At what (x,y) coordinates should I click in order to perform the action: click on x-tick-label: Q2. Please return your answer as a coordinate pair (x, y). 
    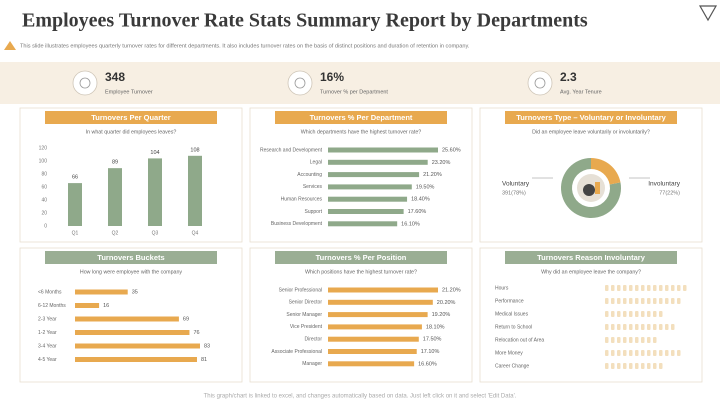
    Looking at the image, I should click on (115, 233).